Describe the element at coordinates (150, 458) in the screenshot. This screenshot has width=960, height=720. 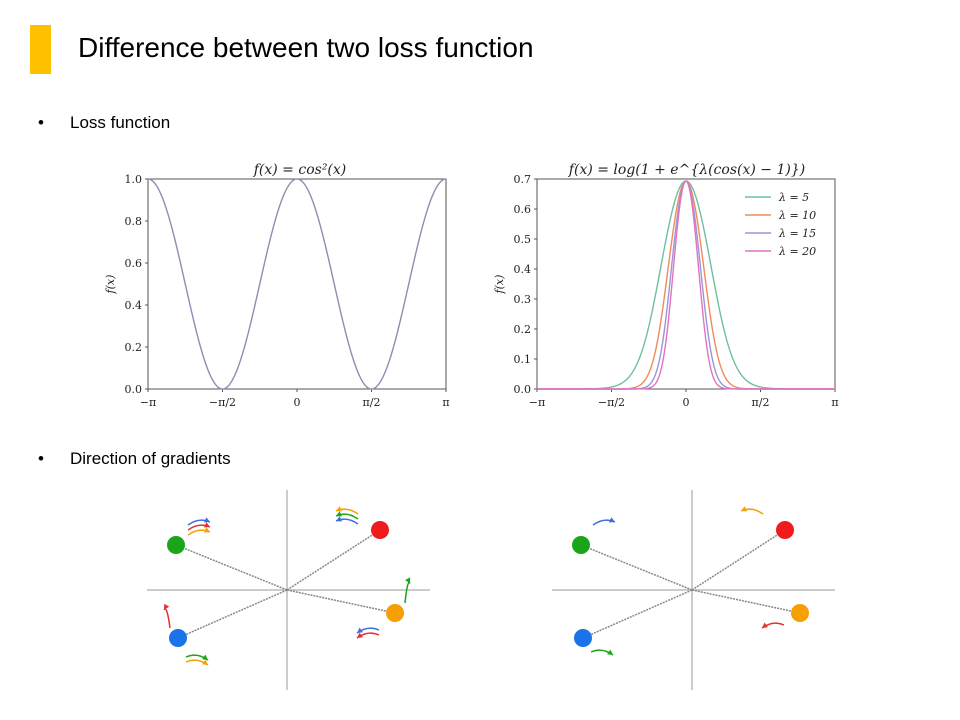
I see `bullet-label: Direction of gradients` at that location.